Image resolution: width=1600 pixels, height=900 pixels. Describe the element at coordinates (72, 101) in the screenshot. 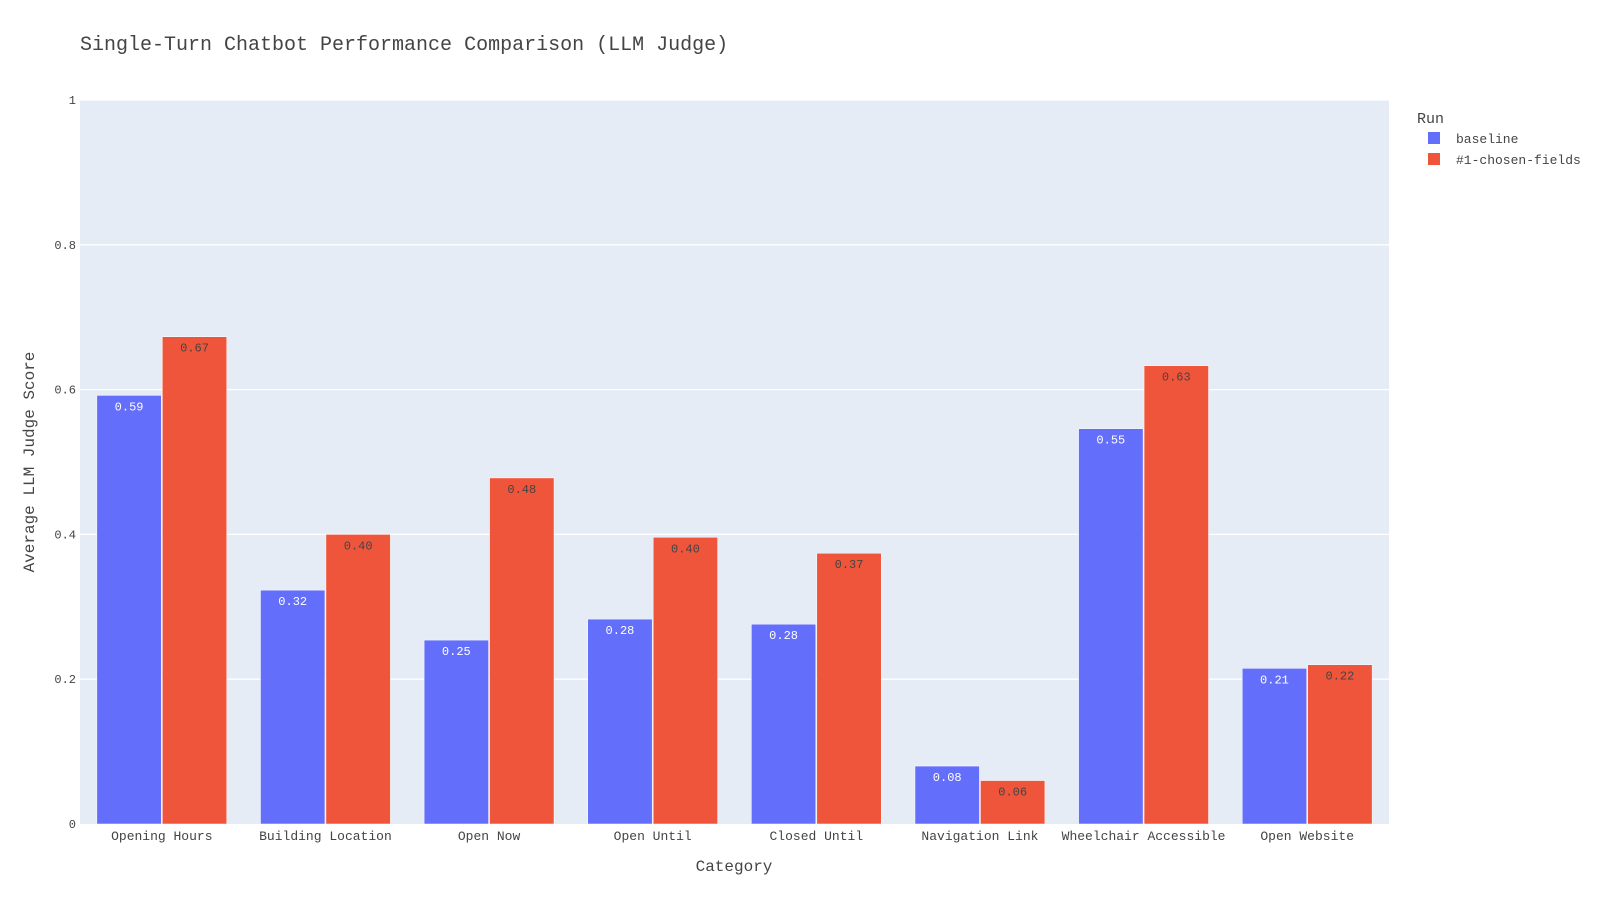

I see `y-tick-label: 1` at that location.